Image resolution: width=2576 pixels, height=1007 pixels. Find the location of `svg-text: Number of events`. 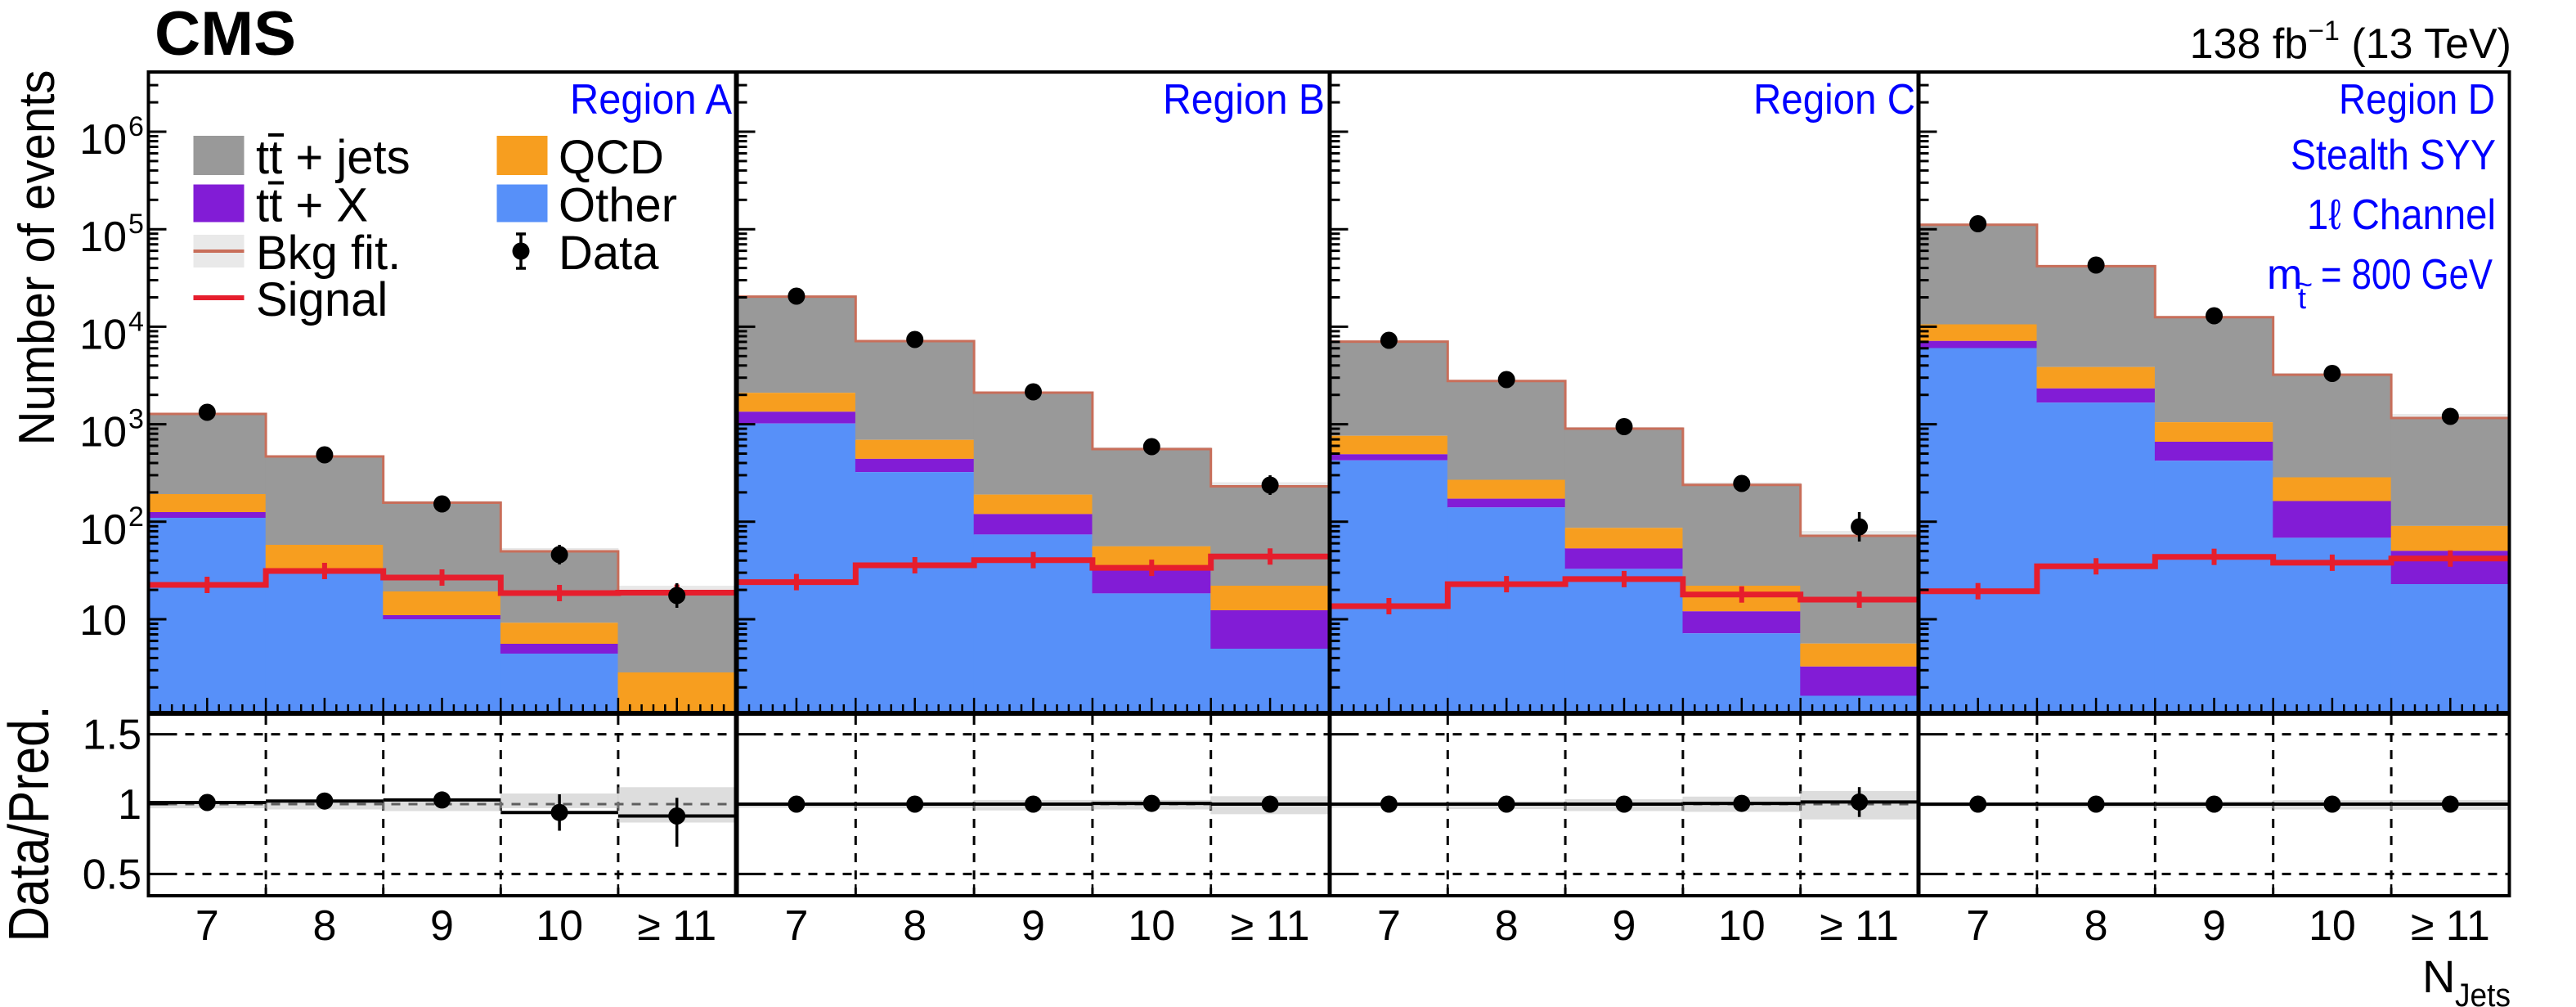

svg-text: Number of events is located at coordinates (37, 258).